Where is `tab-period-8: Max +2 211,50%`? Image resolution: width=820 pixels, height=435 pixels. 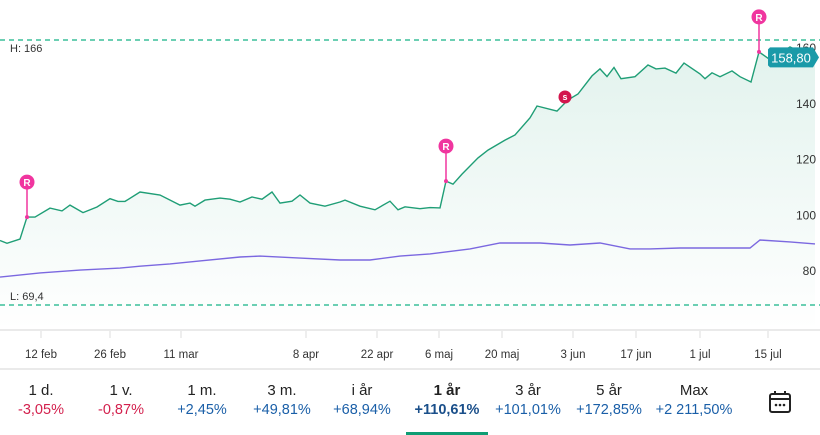
tab-period-8: Max +2 211,50% is located at coordinates (694, 402).